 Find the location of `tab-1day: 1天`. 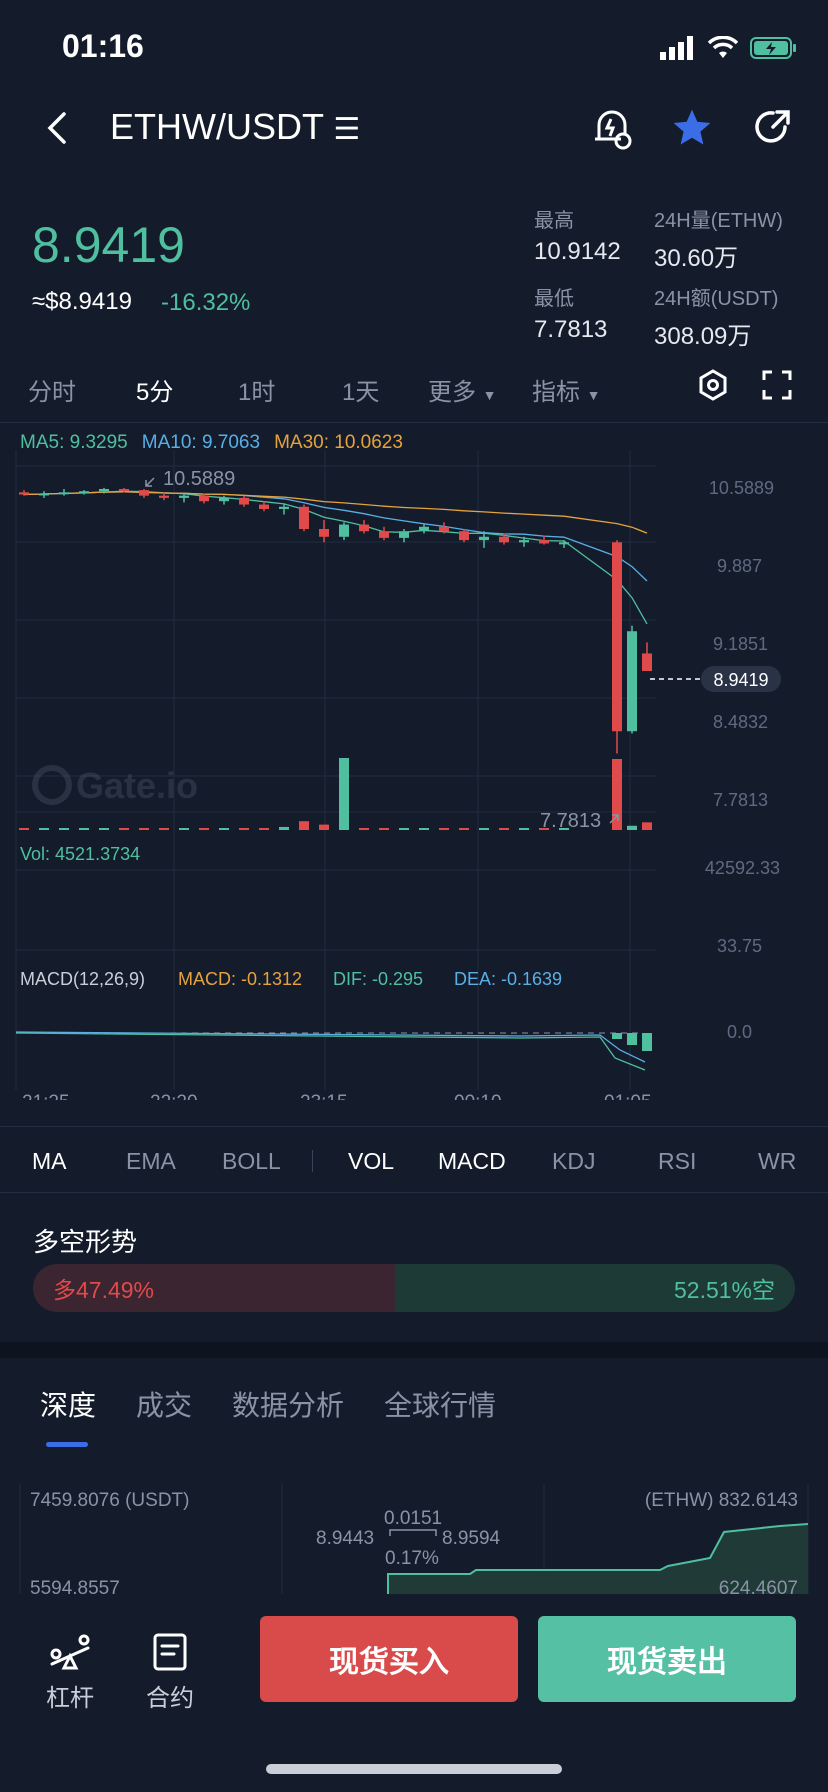

tab-1day: 1天 is located at coordinates (361, 392).